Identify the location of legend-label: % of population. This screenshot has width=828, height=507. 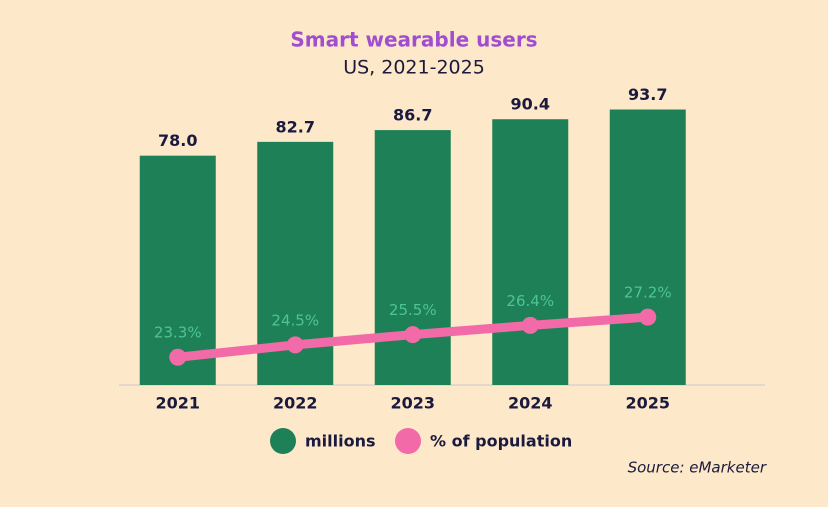
(501, 441).